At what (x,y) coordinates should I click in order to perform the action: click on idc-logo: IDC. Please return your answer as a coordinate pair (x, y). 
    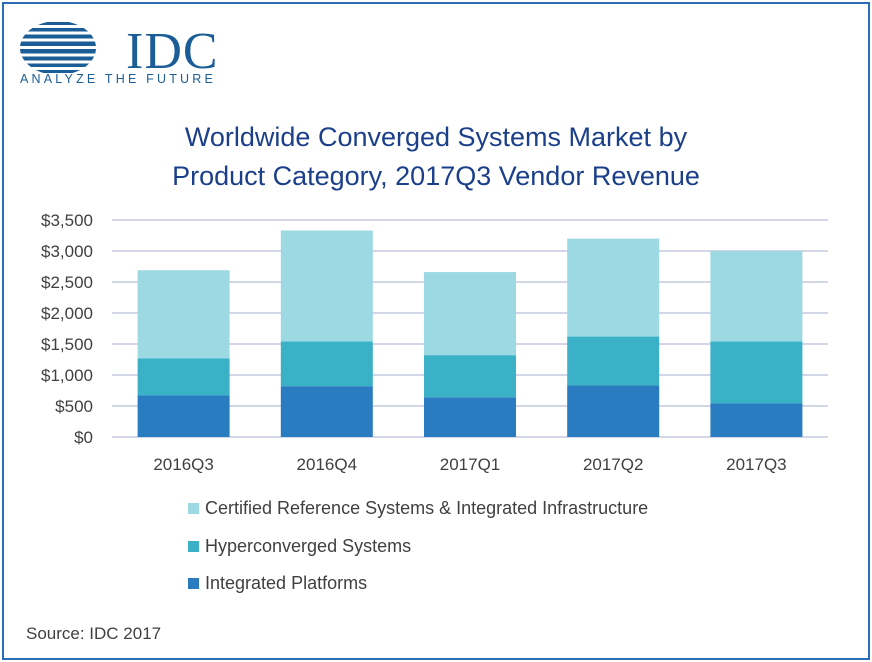
    Looking at the image, I should click on (123, 55).